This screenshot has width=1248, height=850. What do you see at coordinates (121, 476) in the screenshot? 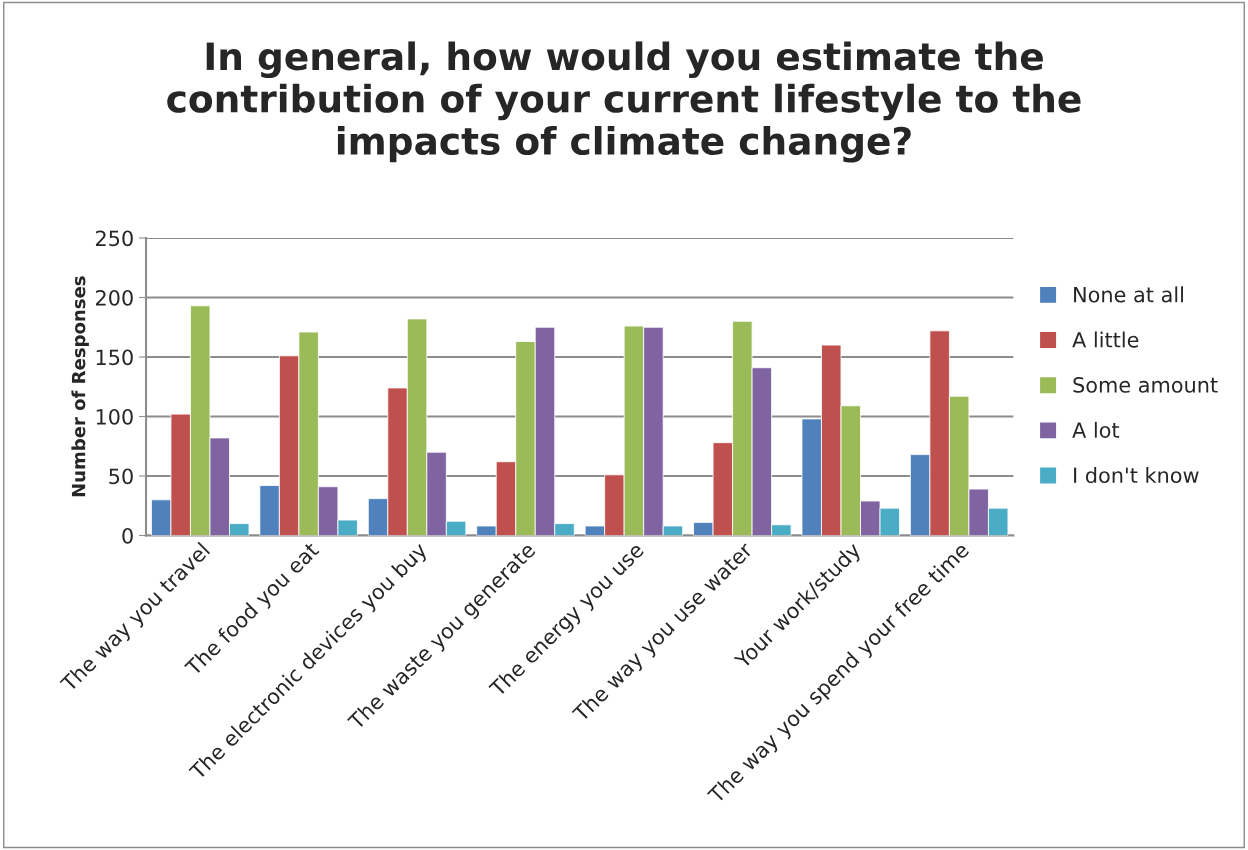
I see `y-tick-label: 50` at bounding box center [121, 476].